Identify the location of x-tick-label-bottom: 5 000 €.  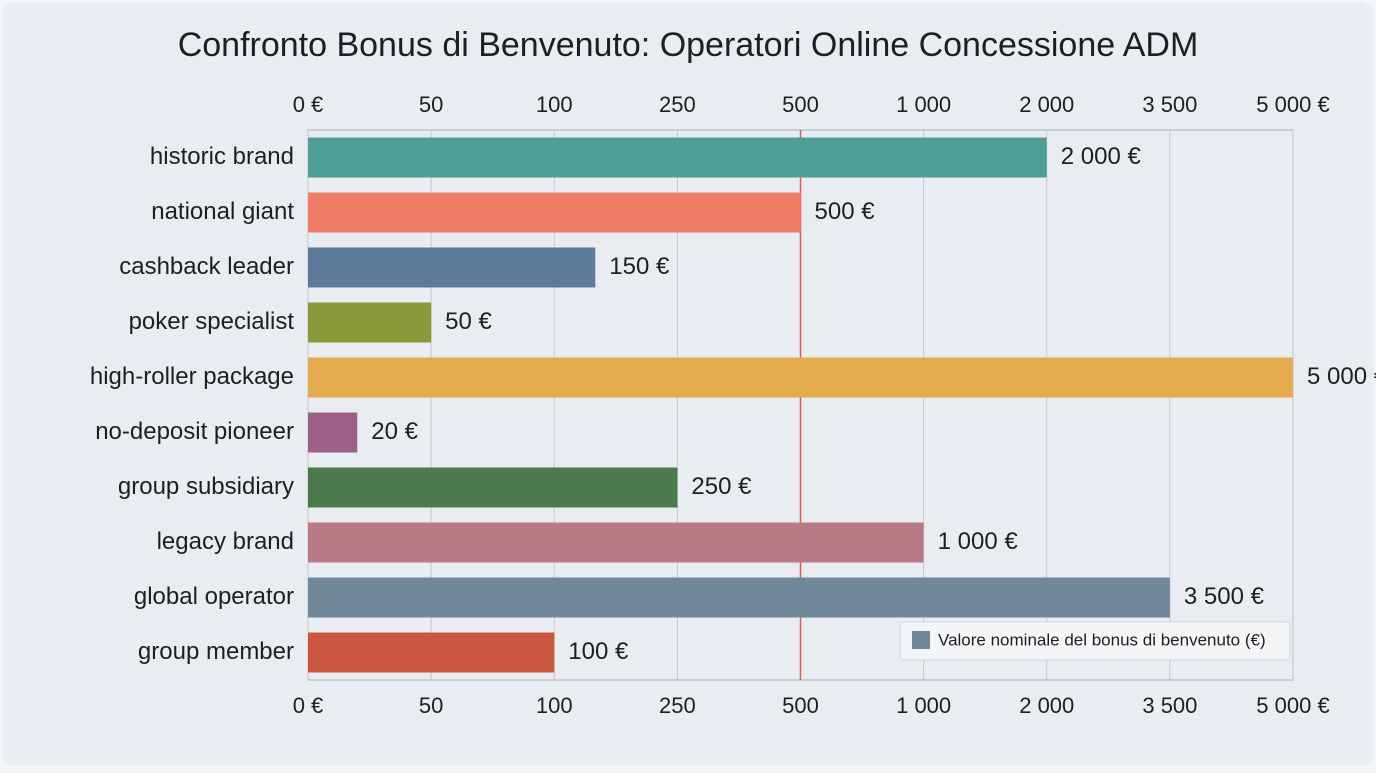
(1292, 705).